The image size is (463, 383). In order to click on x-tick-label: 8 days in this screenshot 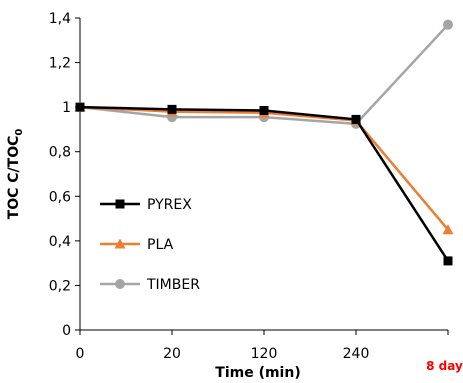, I will do `click(444, 366)`.